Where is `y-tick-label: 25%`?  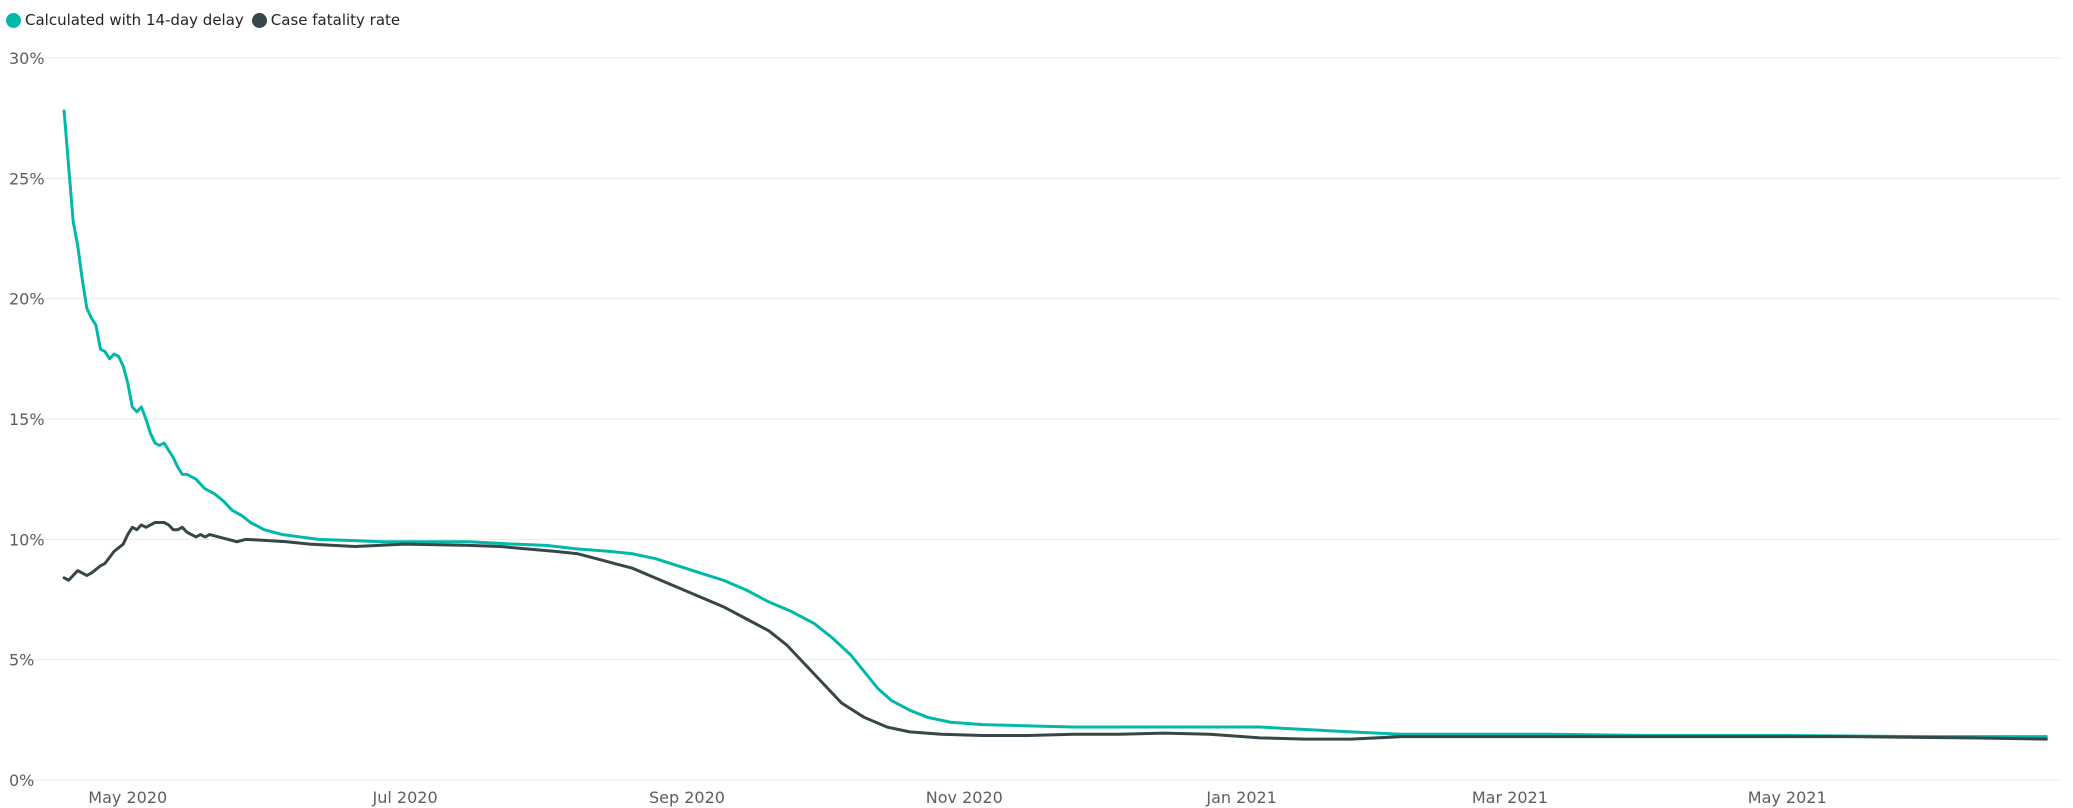 y-tick-label: 25% is located at coordinates (27, 178).